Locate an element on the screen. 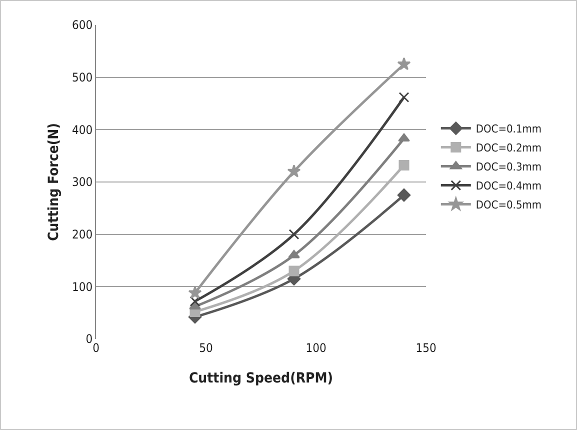  y-axis-title: Cutting Force(N) is located at coordinates (54, 182).